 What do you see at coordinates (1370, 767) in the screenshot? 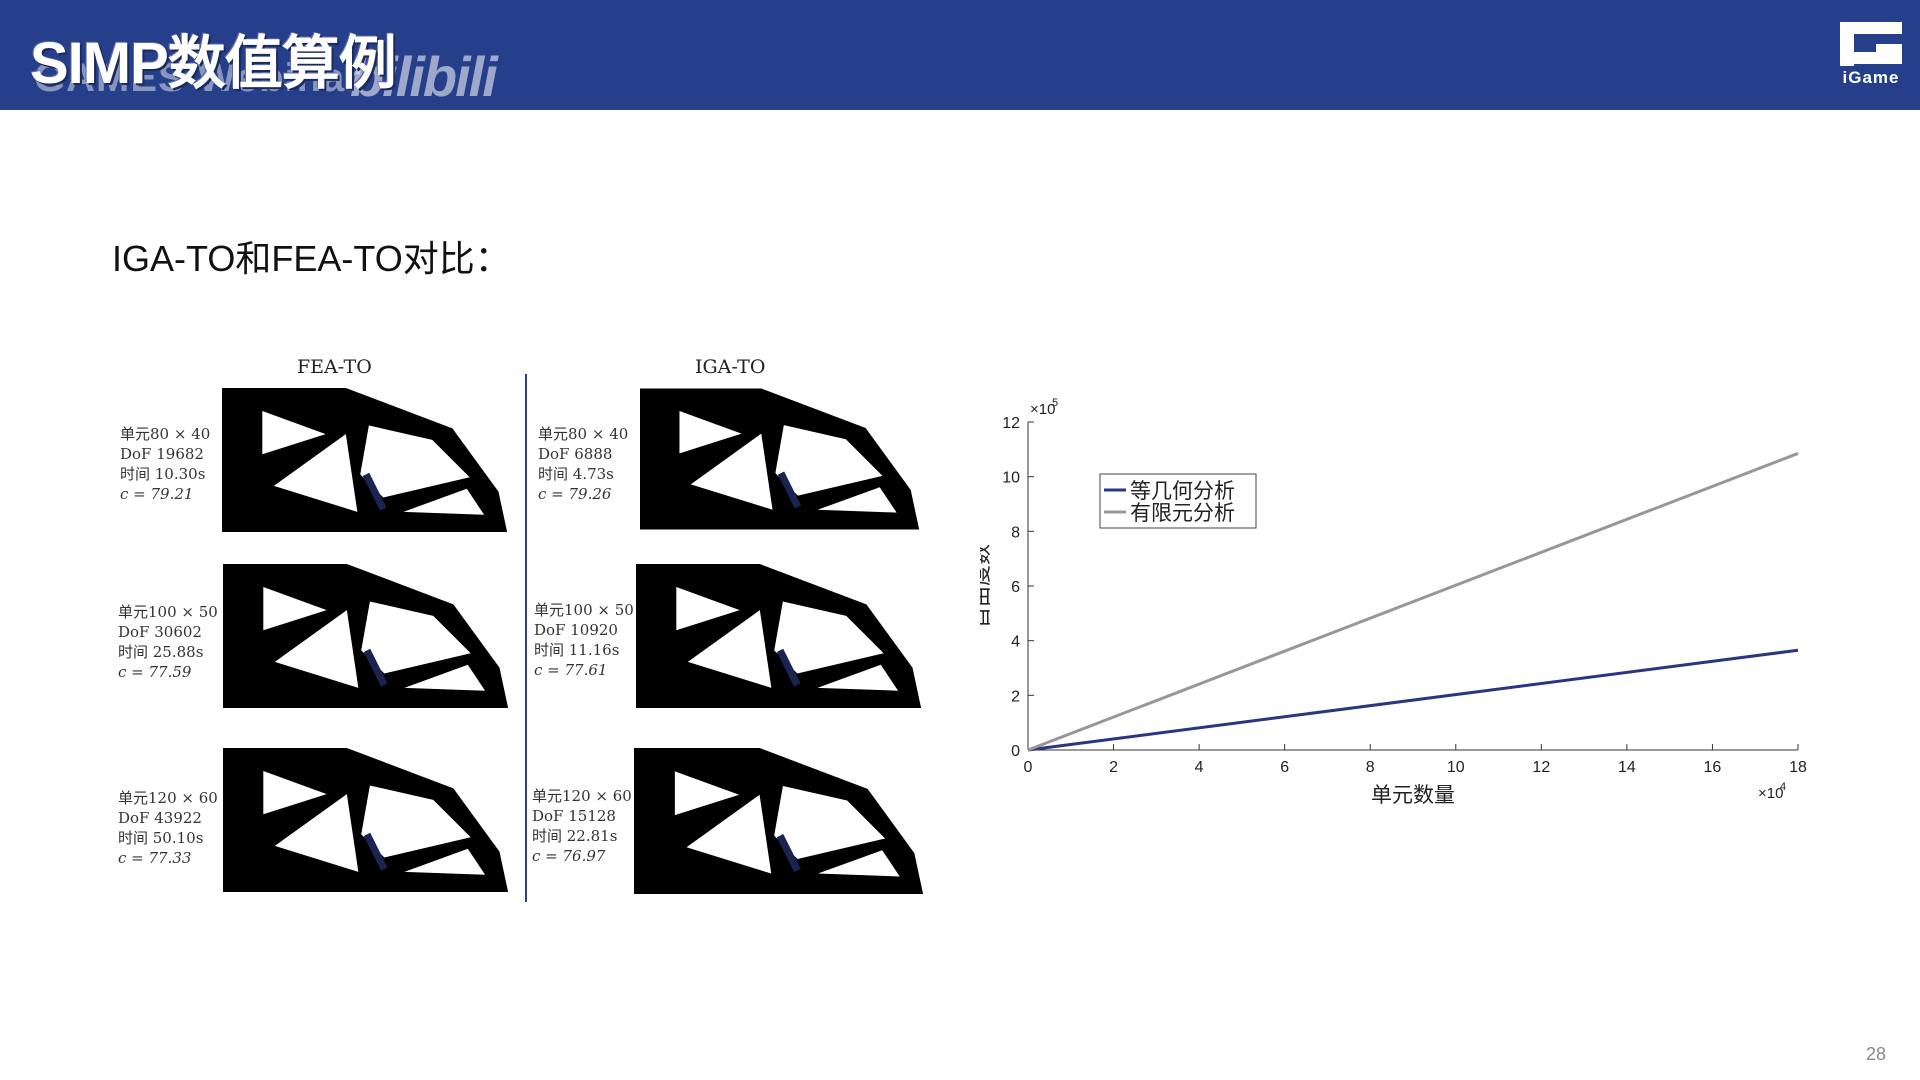
I see `x-tick-label: 8` at bounding box center [1370, 767].